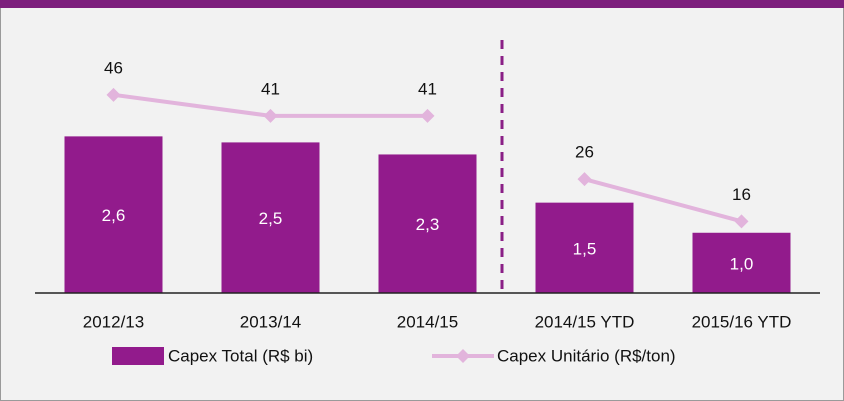  I want to click on bar-value-label: 1,0, so click(742, 263).